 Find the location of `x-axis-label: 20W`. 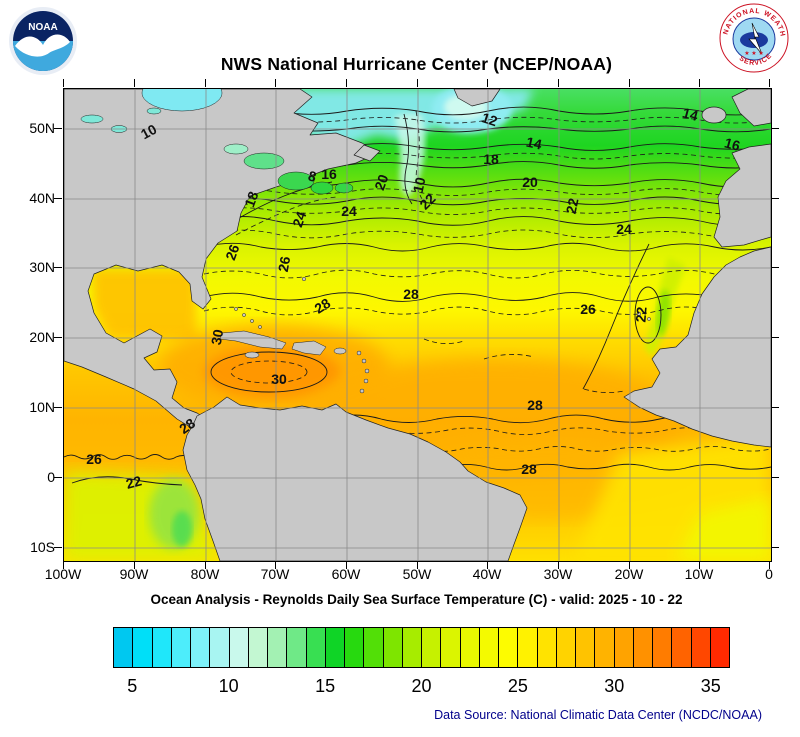

x-axis-label: 20W is located at coordinates (629, 574).